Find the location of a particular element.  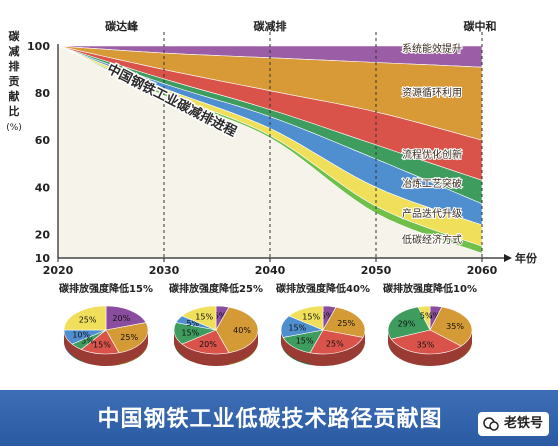

chat-icon is located at coordinates (491, 424).